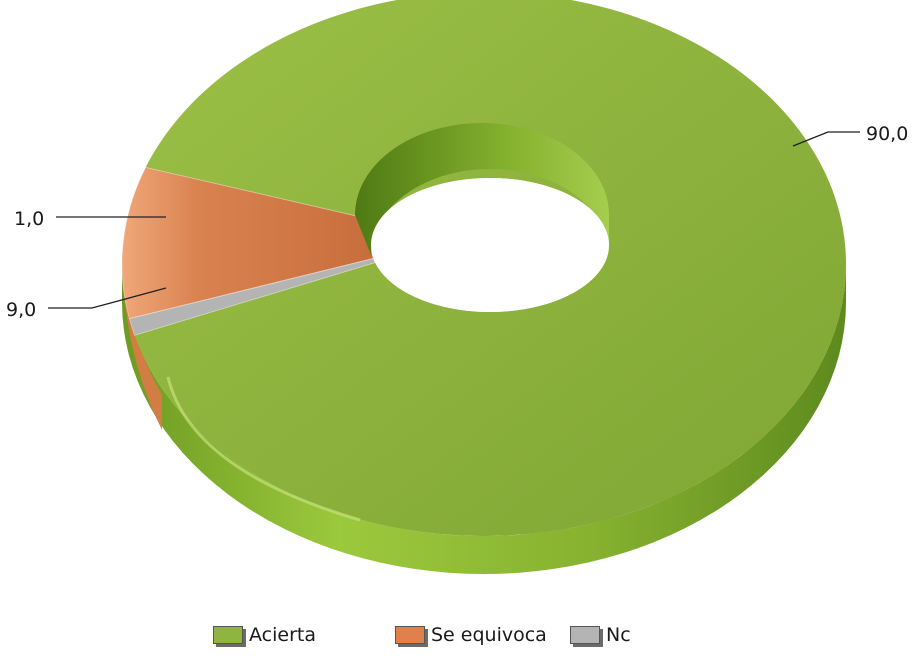  I want to click on legend-swatch-acierta, so click(228, 635).